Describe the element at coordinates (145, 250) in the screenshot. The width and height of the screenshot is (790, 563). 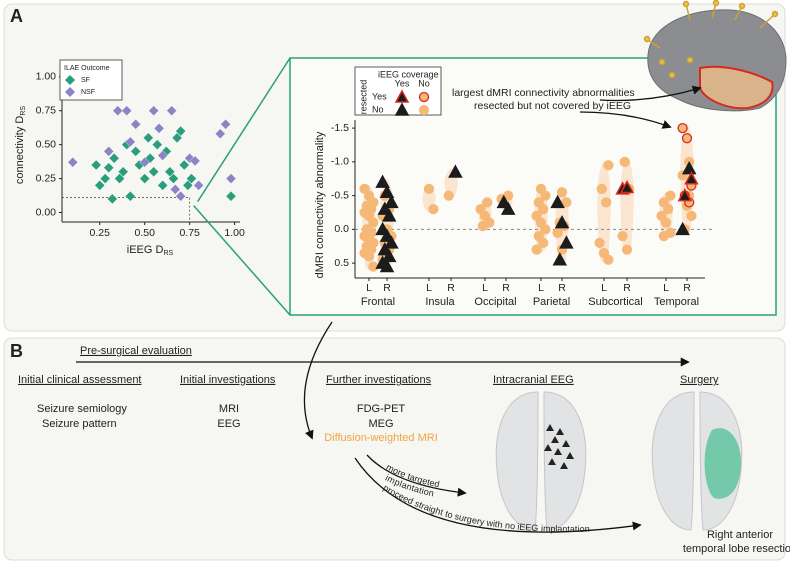
I see `label-main: iEEG D` at that location.